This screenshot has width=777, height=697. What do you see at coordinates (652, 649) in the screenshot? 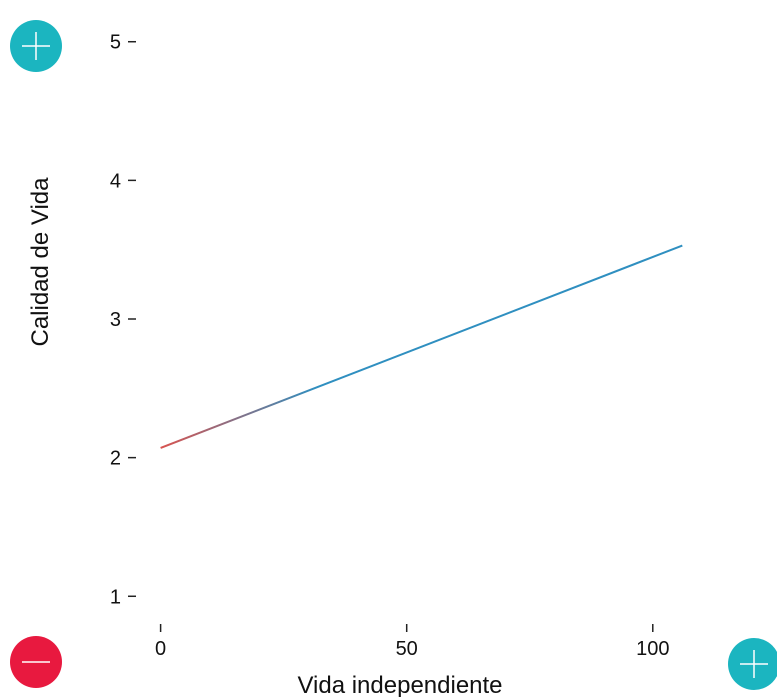
I see `x-tick-label: 100` at bounding box center [652, 649].